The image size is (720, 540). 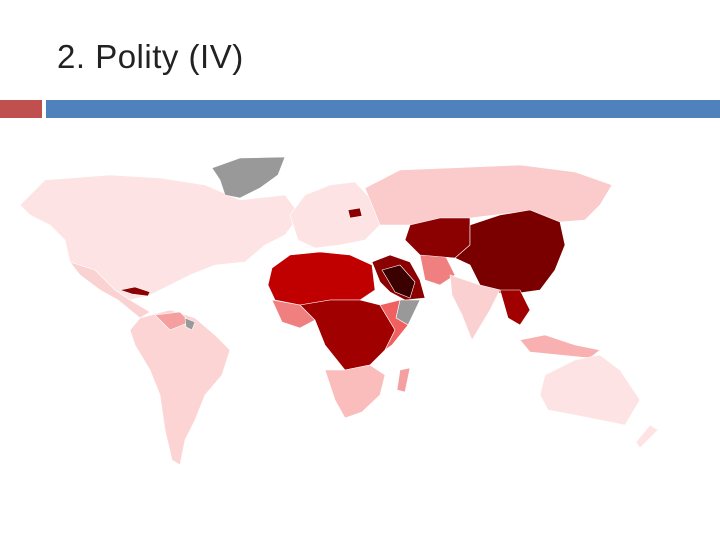 What do you see at coordinates (437, 270) in the screenshot?
I see `iran` at bounding box center [437, 270].